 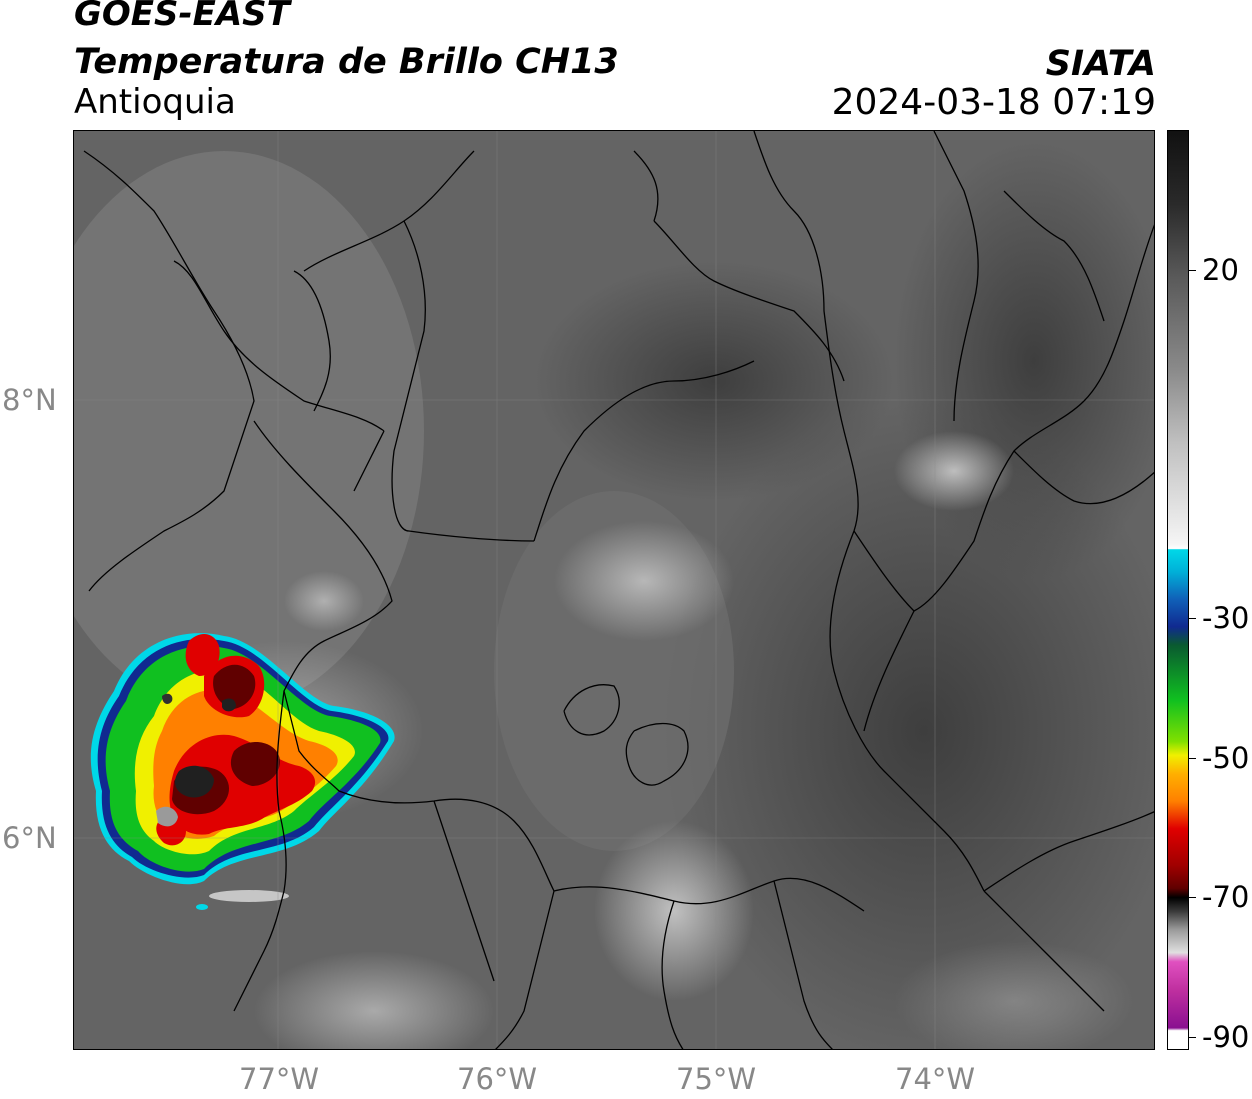 What do you see at coordinates (1226, 758) in the screenshot?
I see `colorbar-label-m50: -50` at bounding box center [1226, 758].